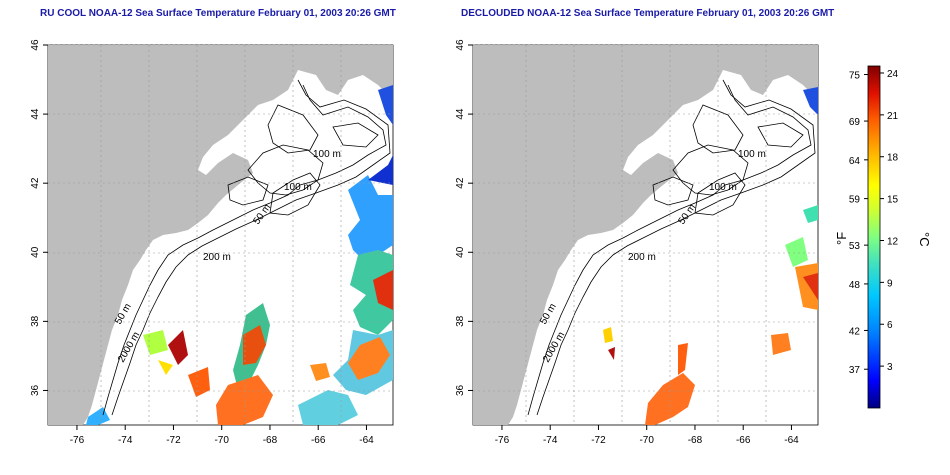 This screenshot has height=475, width=950. Describe the element at coordinates (35, 390) in the screenshot. I see `left-lat-tick-label: 36` at that location.